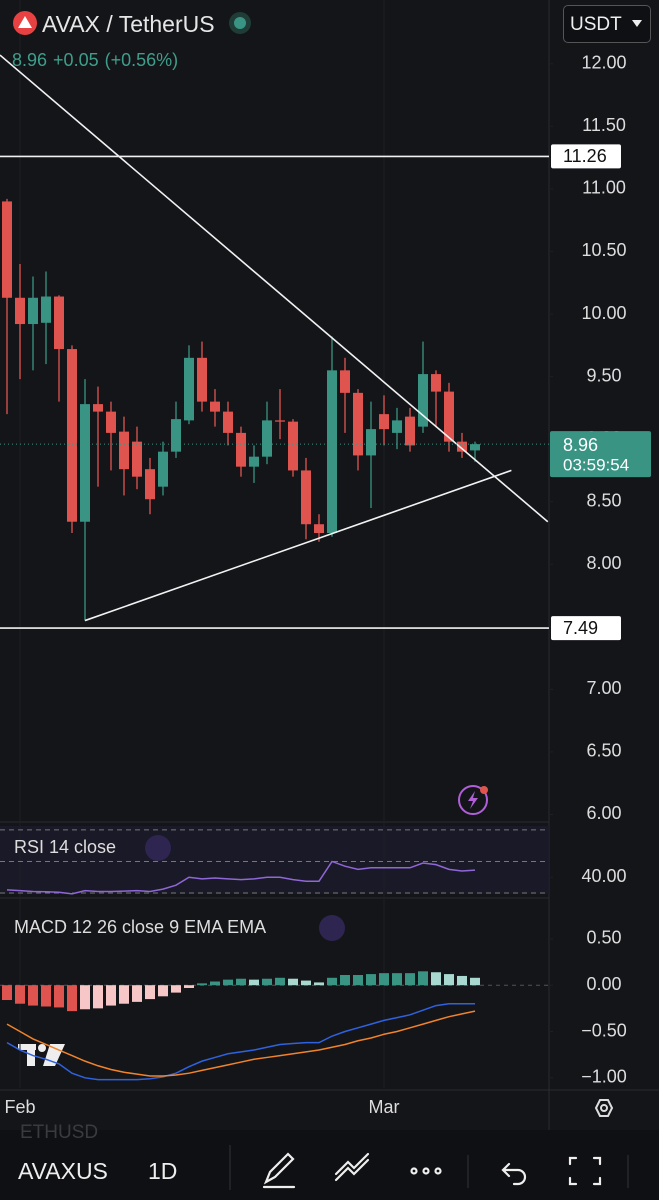  Describe the element at coordinates (604, 1030) in the screenshot. I see `y-tick-label: −0.50` at that location.